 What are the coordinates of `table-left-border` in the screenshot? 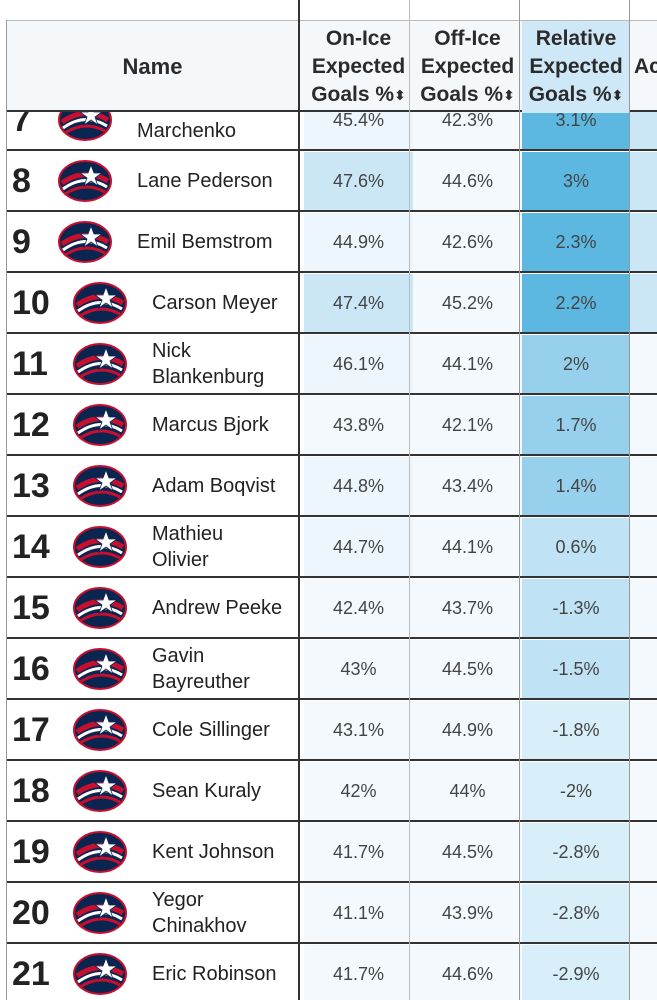 It's located at (6, 510).